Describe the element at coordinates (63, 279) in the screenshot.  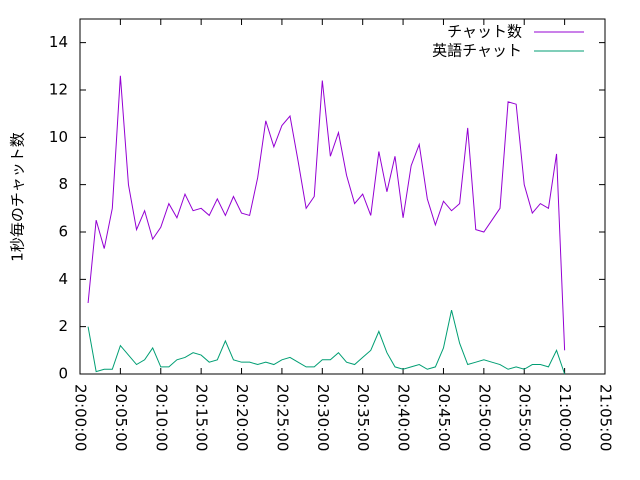
I see `y-tick-label: 4` at that location.